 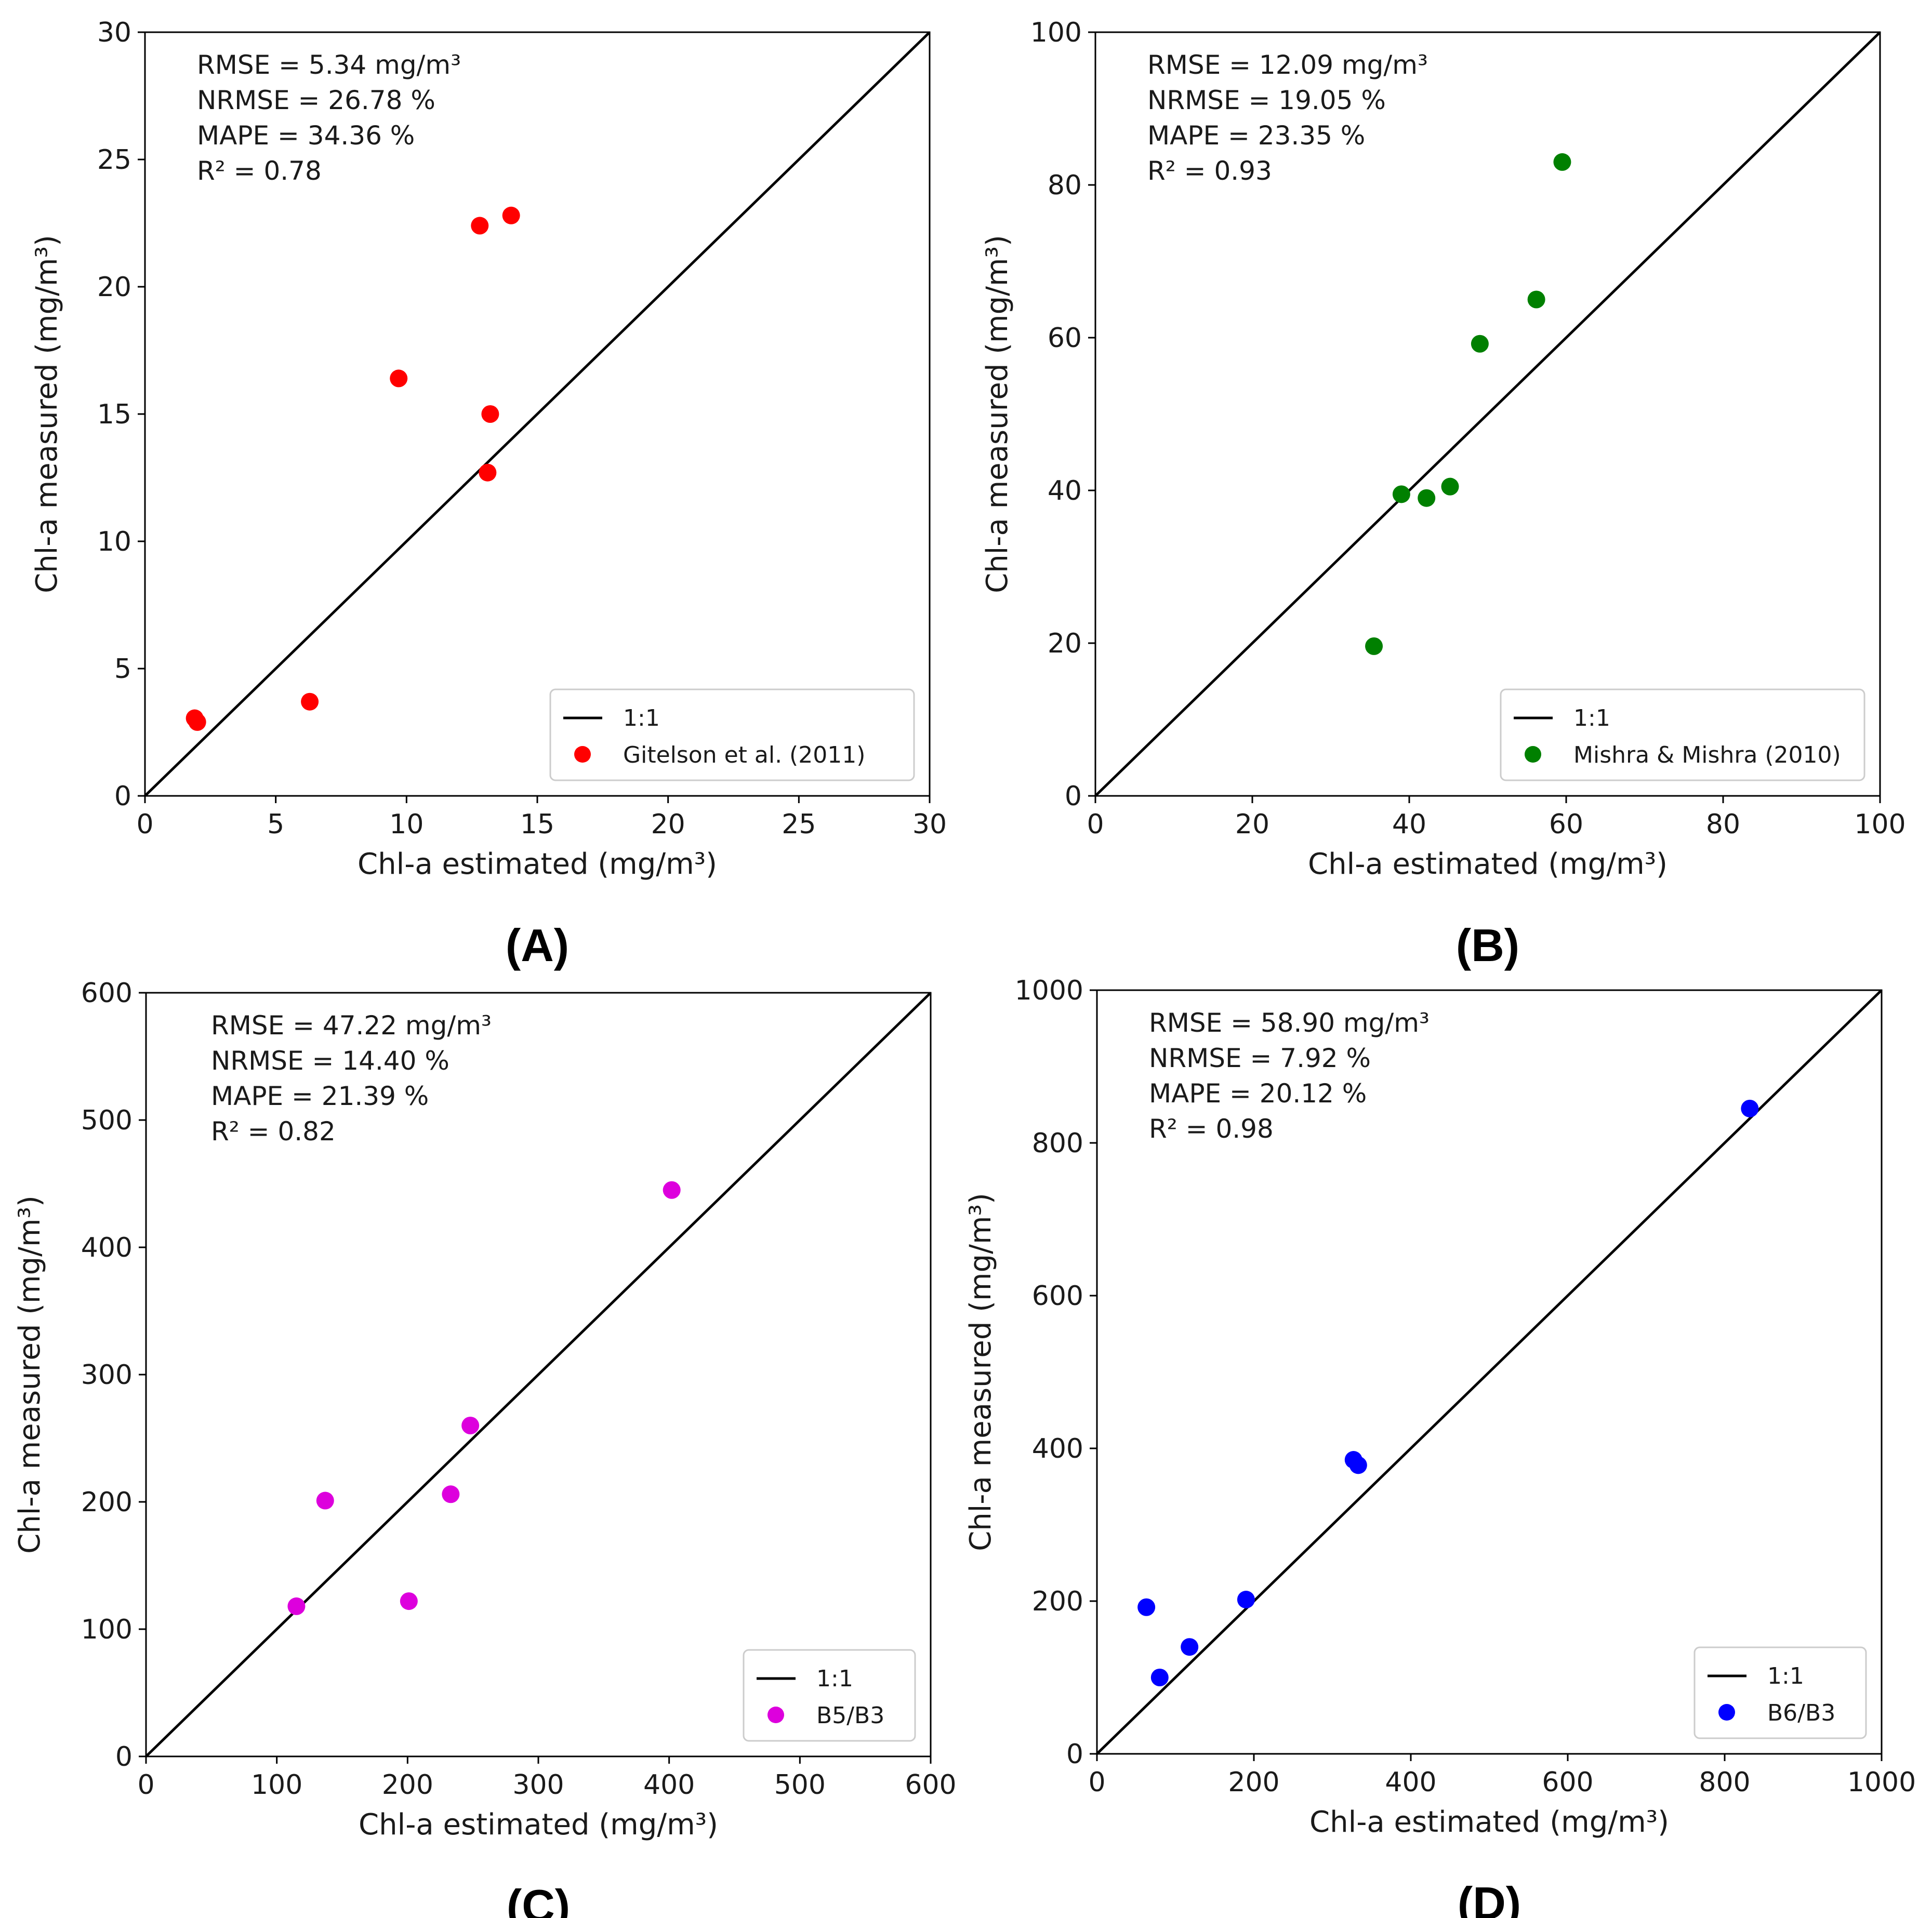 I want to click on y-tick-label: 30, so click(x=114, y=32).